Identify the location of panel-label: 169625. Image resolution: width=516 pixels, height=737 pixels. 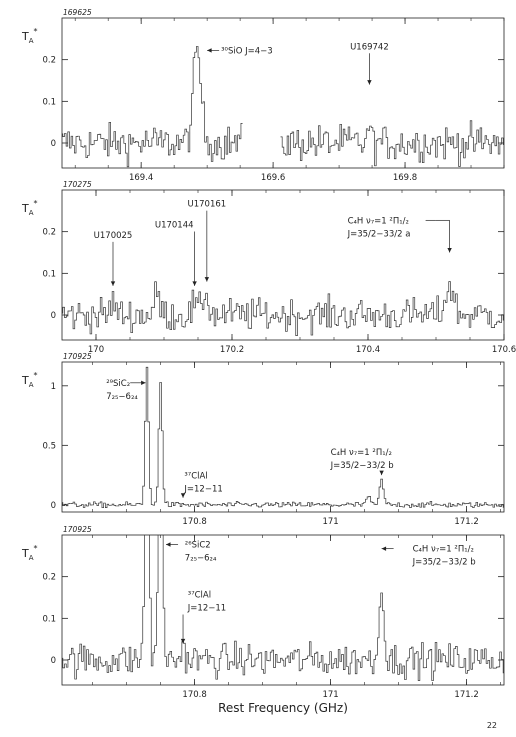
(77, 12).